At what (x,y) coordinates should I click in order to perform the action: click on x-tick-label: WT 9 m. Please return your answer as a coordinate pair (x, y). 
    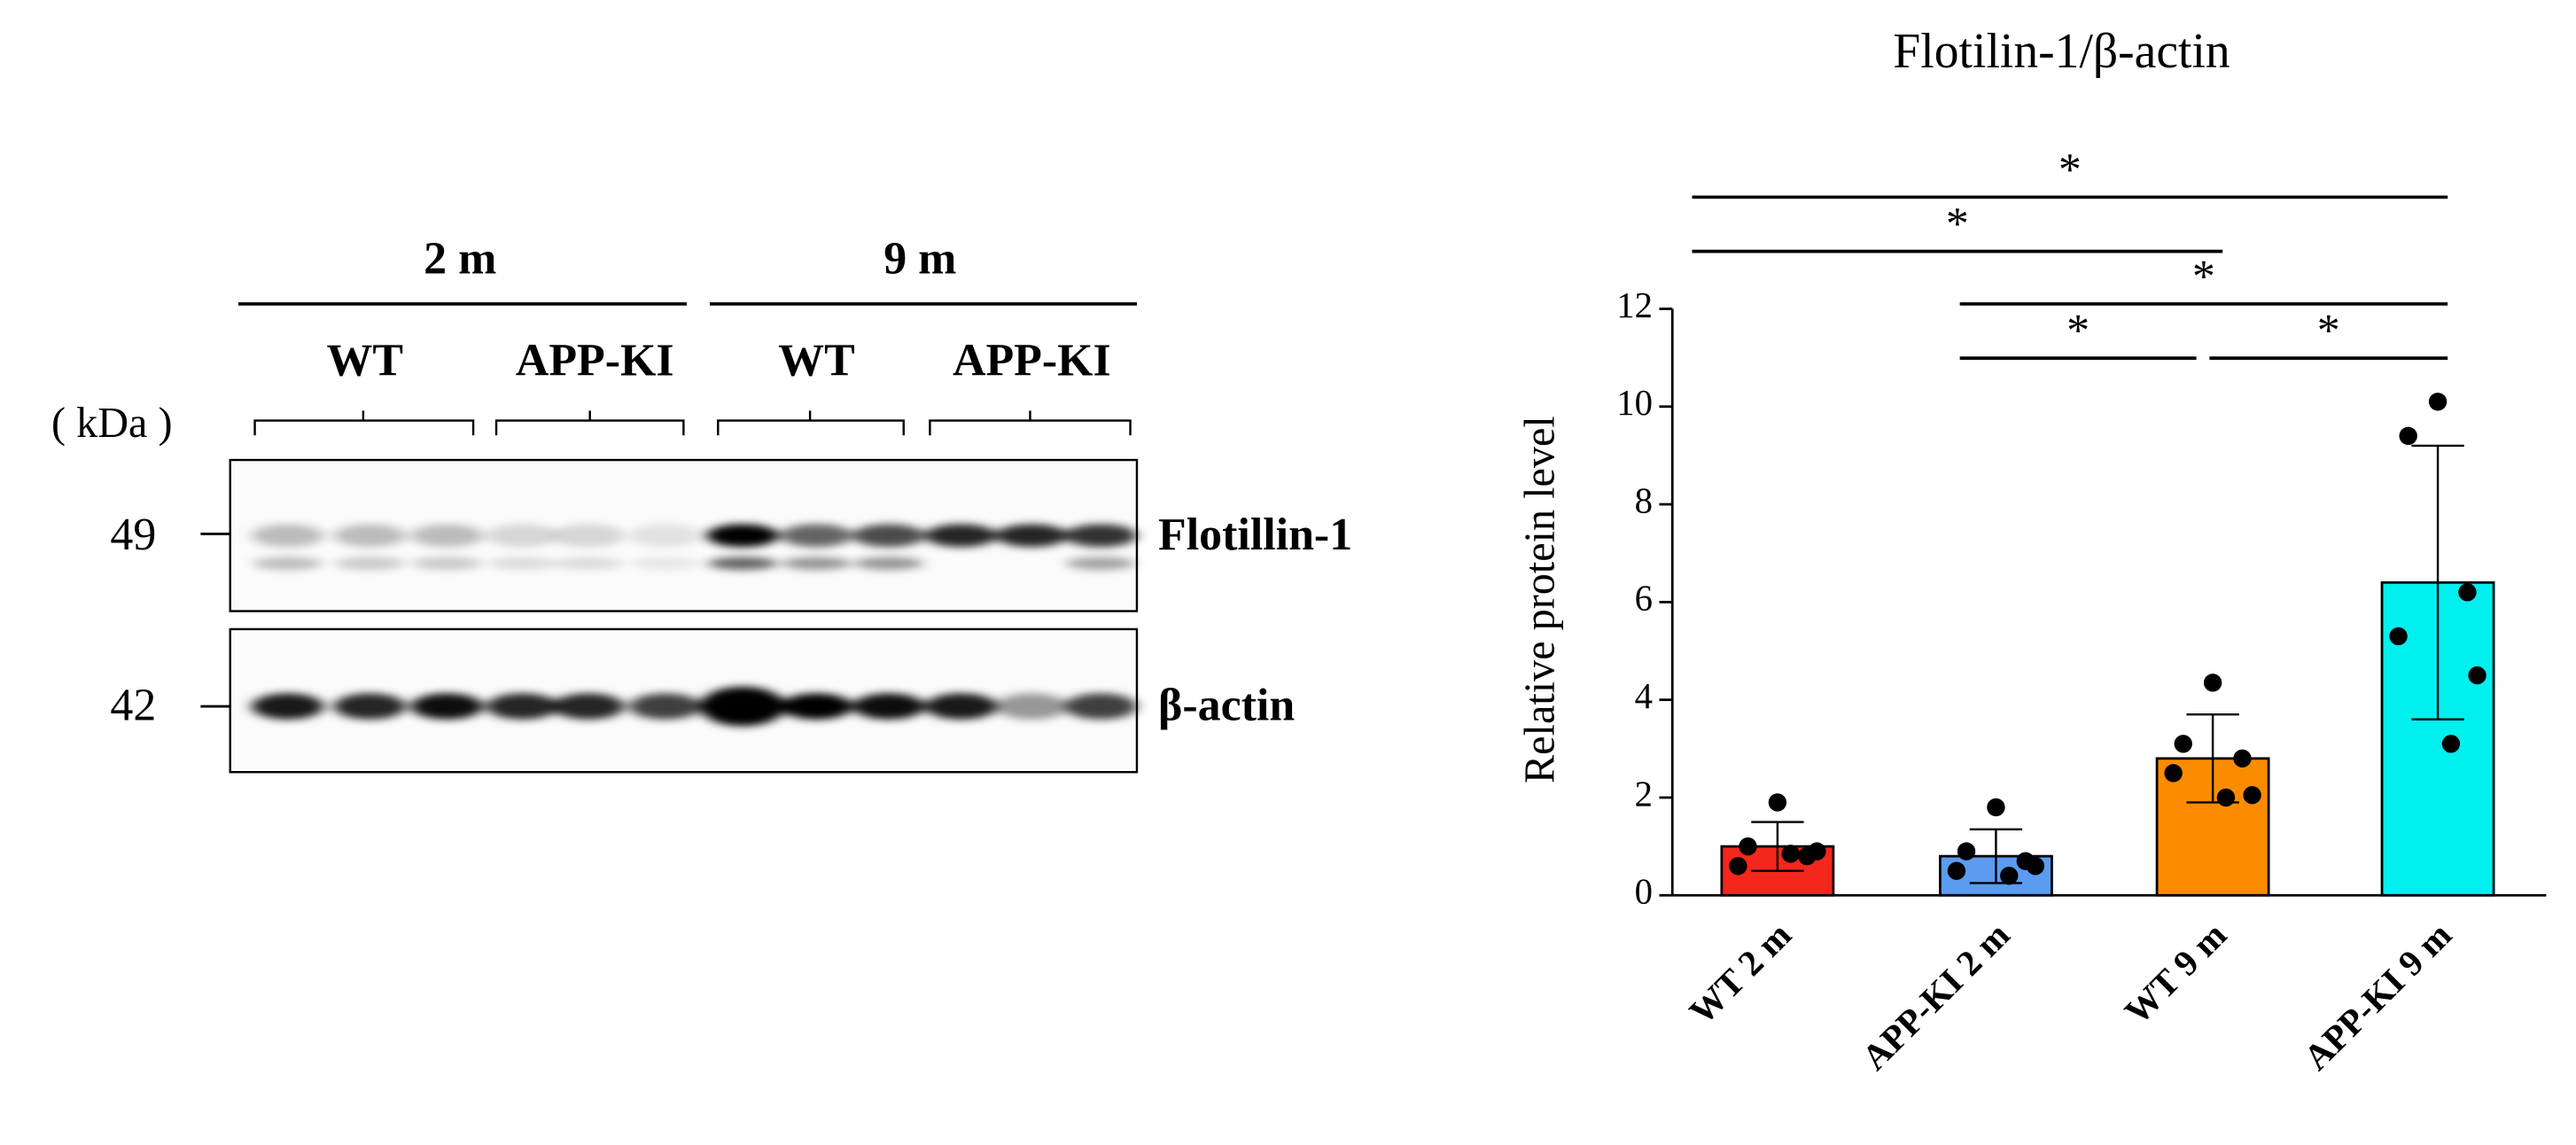
    Looking at the image, I should click on (2175, 974).